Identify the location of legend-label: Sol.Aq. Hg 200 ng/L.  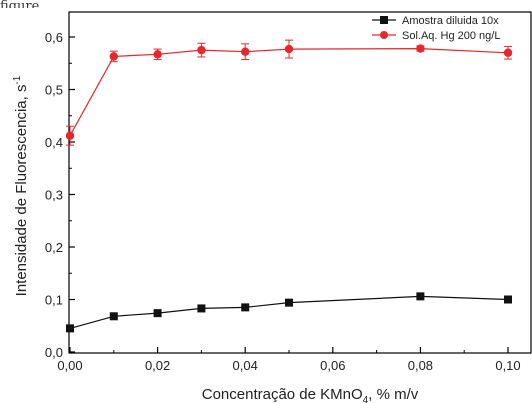
(451, 36).